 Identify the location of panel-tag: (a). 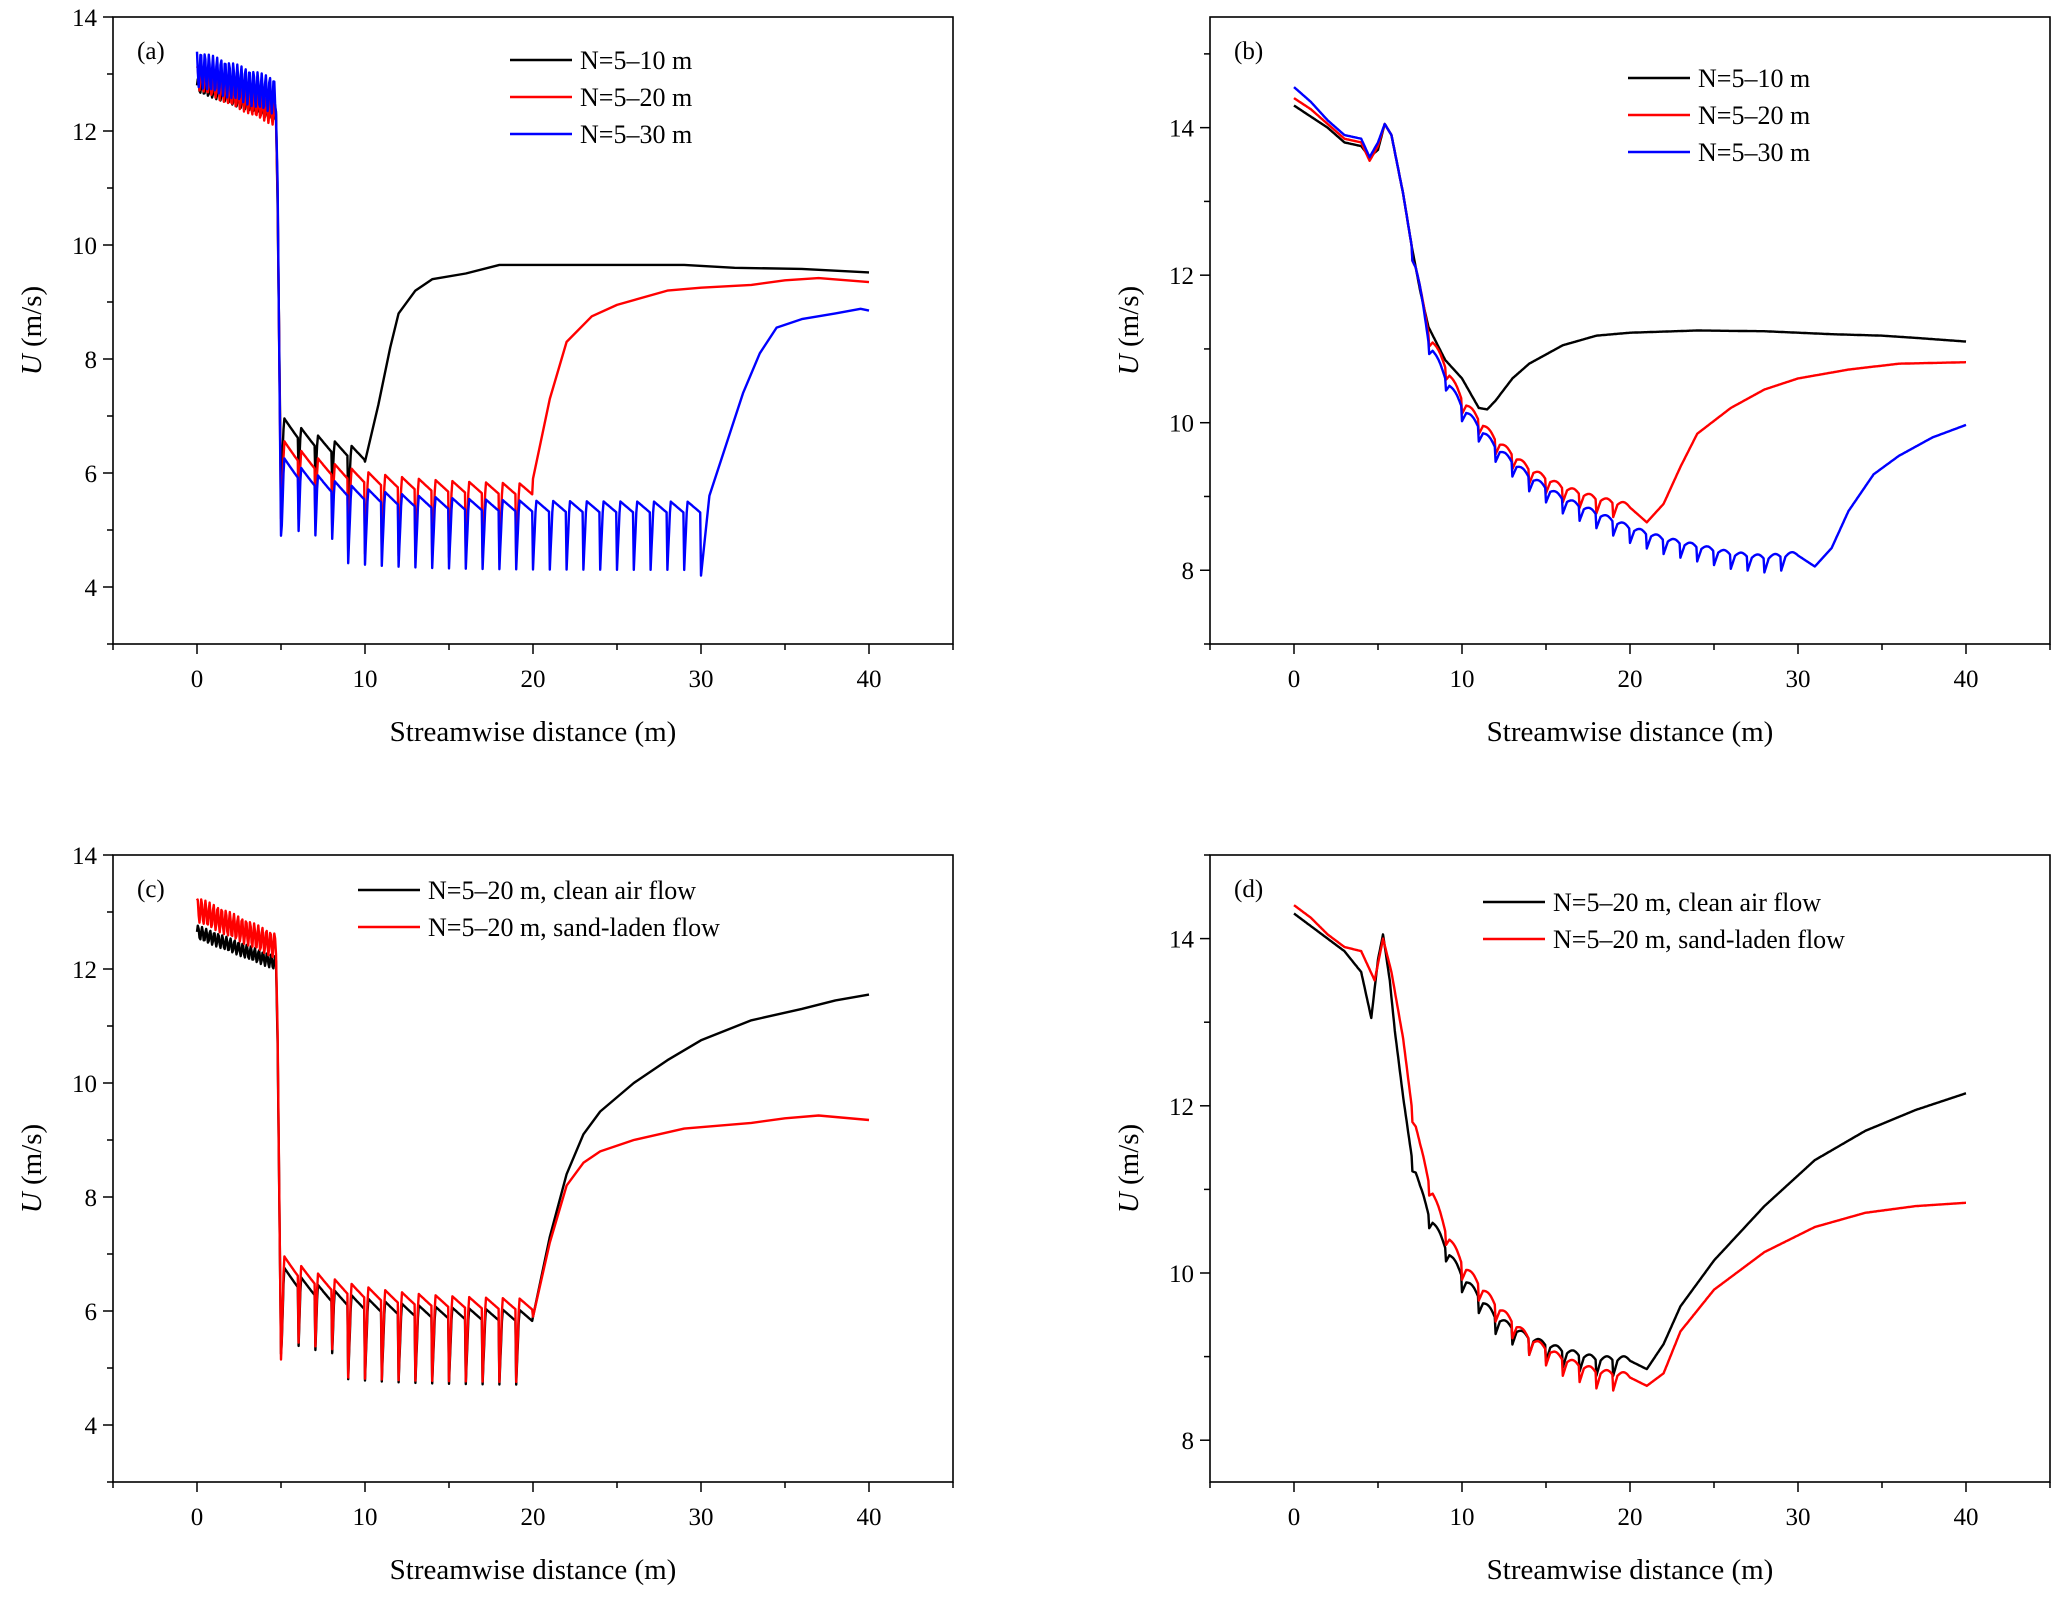
(151, 51).